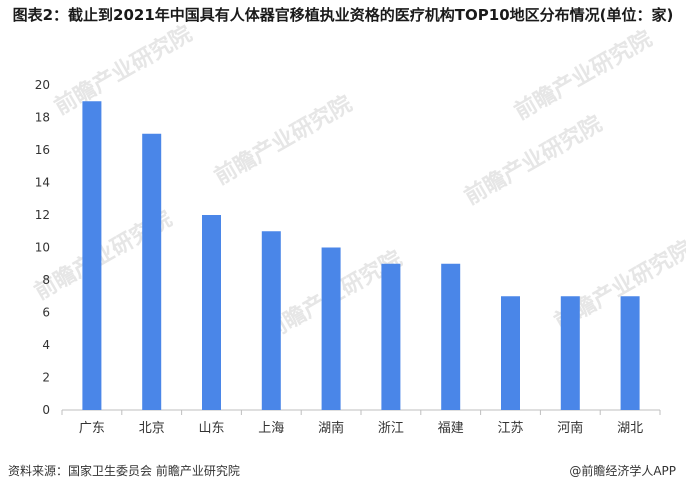  I want to click on x-tick-label: 北京, so click(152, 428).